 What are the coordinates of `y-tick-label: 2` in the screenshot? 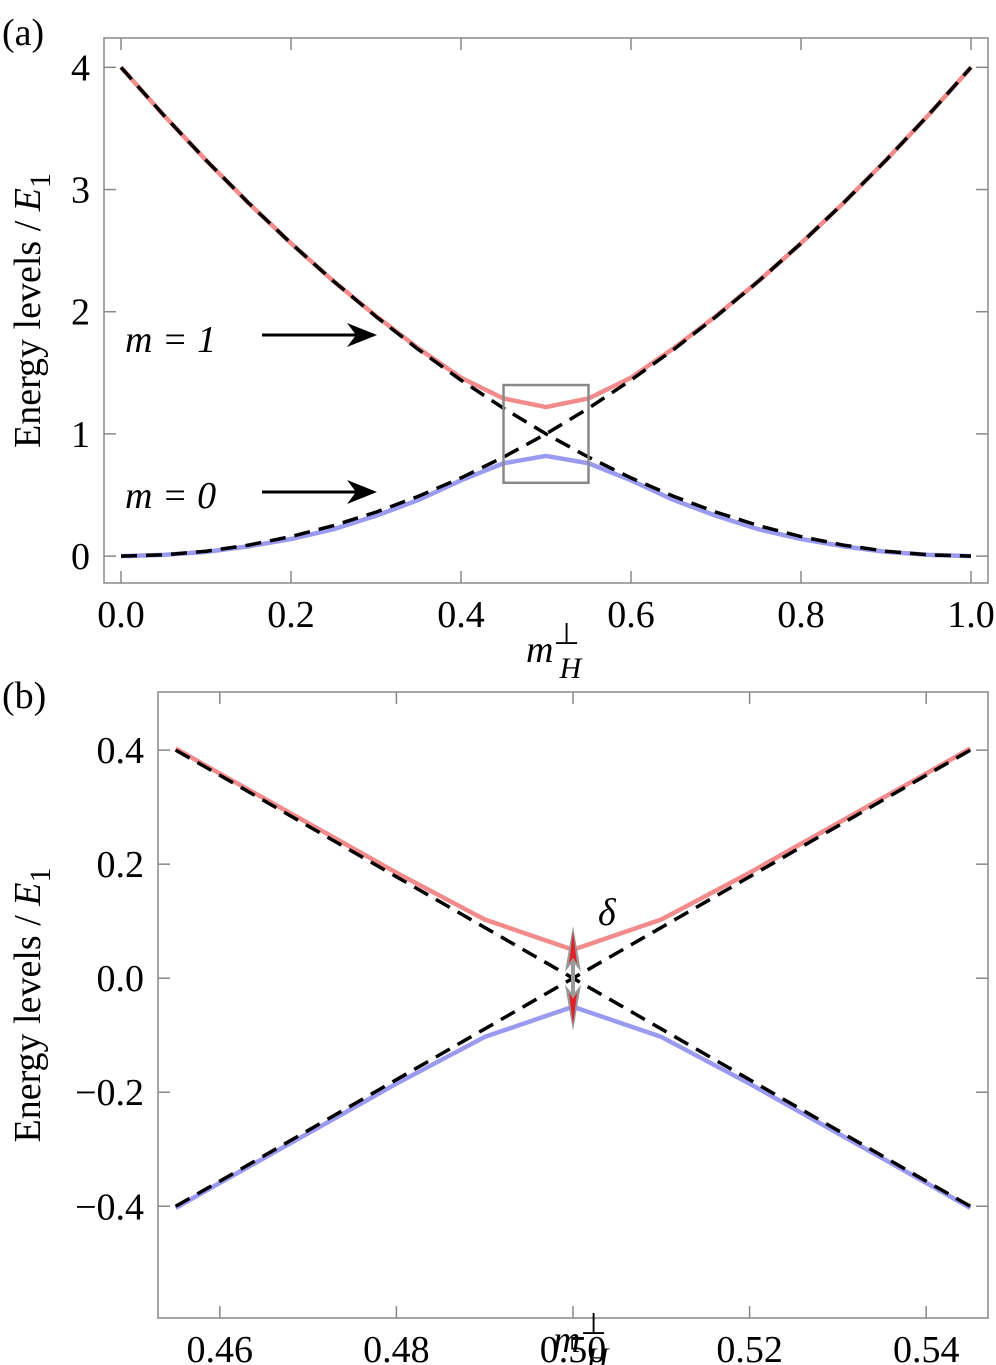 It's located at (80, 313).